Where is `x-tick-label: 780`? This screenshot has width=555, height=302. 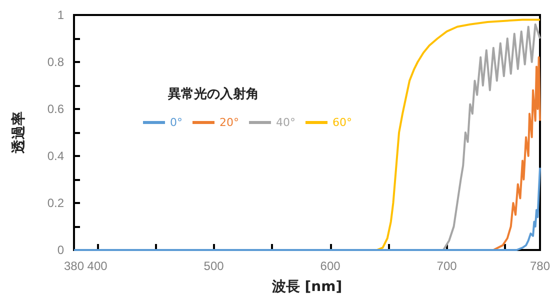 x-tick-label: 780 is located at coordinates (540, 266).